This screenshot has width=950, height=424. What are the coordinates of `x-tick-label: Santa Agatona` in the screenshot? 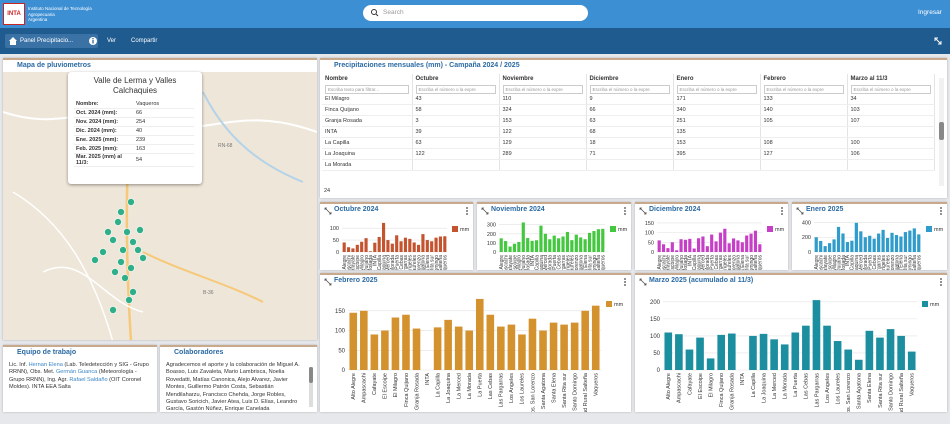 It's located at (897, 262).